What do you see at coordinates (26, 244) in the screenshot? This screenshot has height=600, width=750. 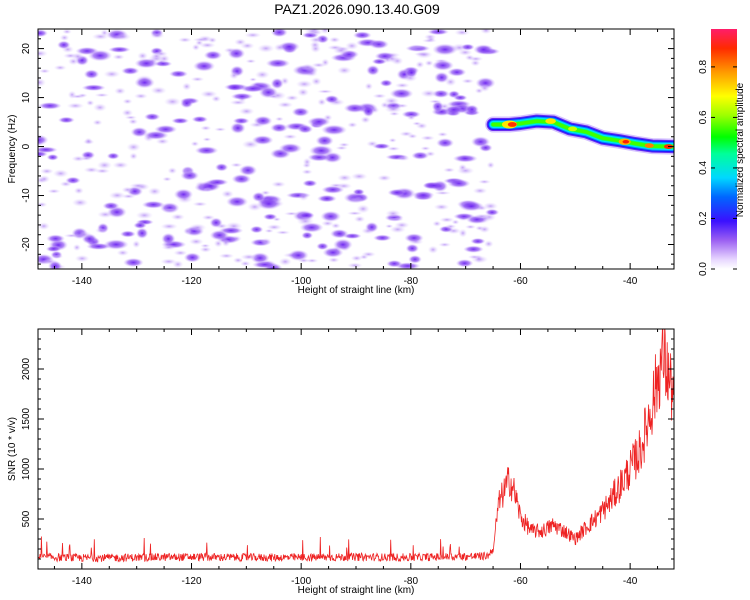 I see `y-tick-label: -20` at bounding box center [26, 244].